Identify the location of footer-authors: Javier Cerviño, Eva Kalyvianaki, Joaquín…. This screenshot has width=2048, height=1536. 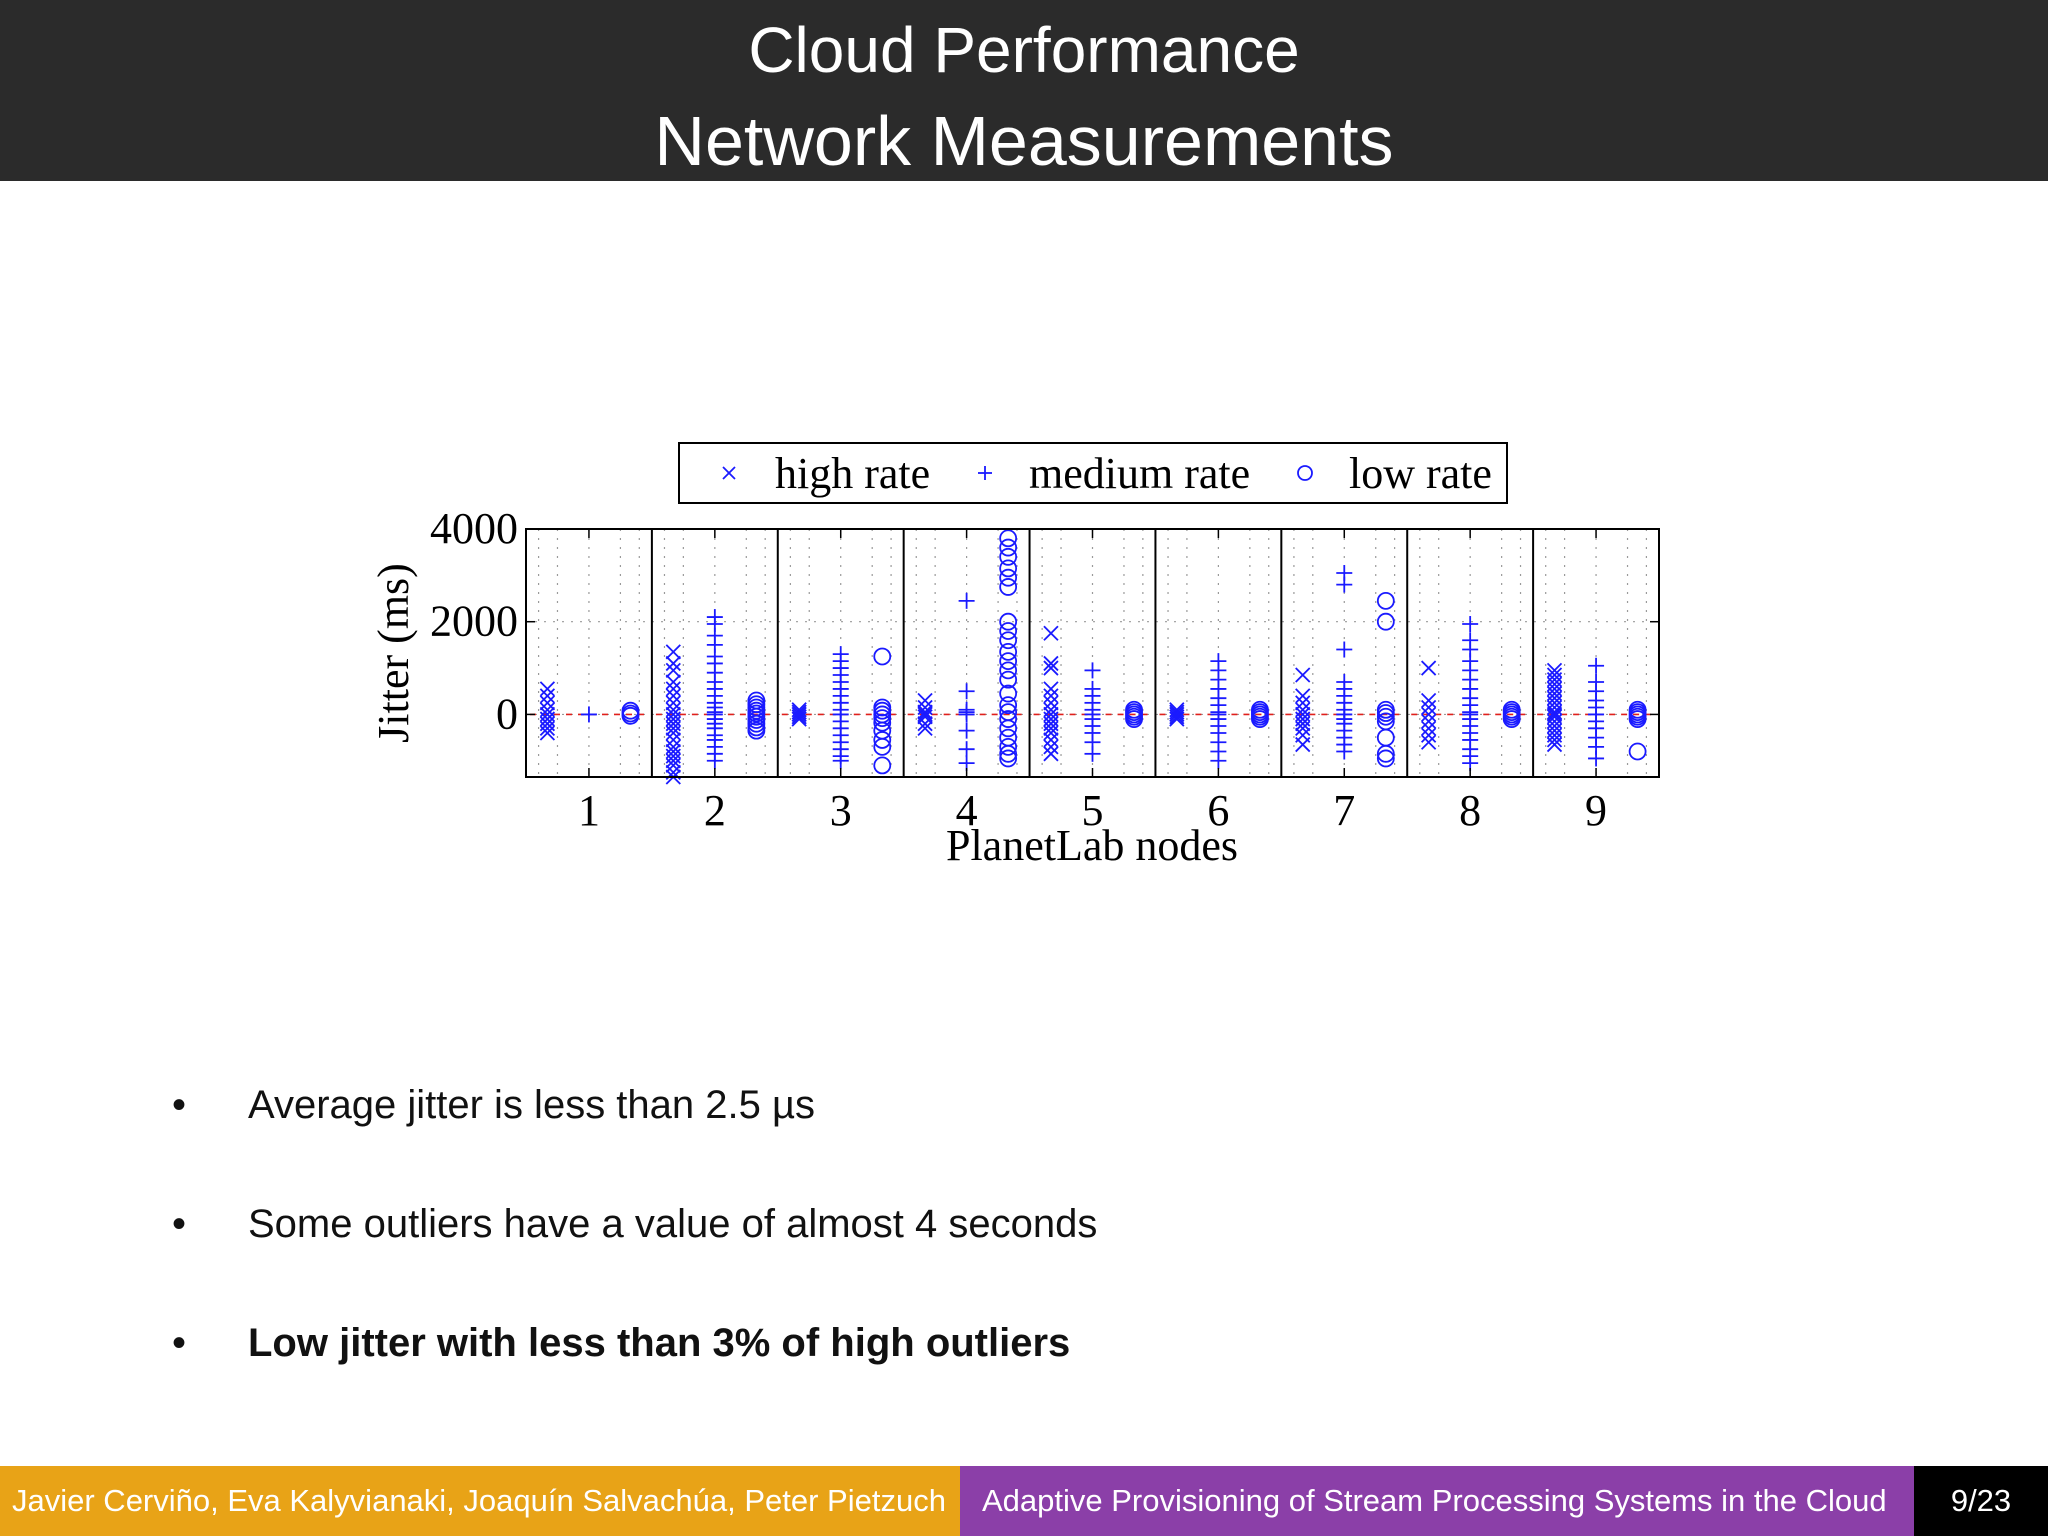
(480, 1501).